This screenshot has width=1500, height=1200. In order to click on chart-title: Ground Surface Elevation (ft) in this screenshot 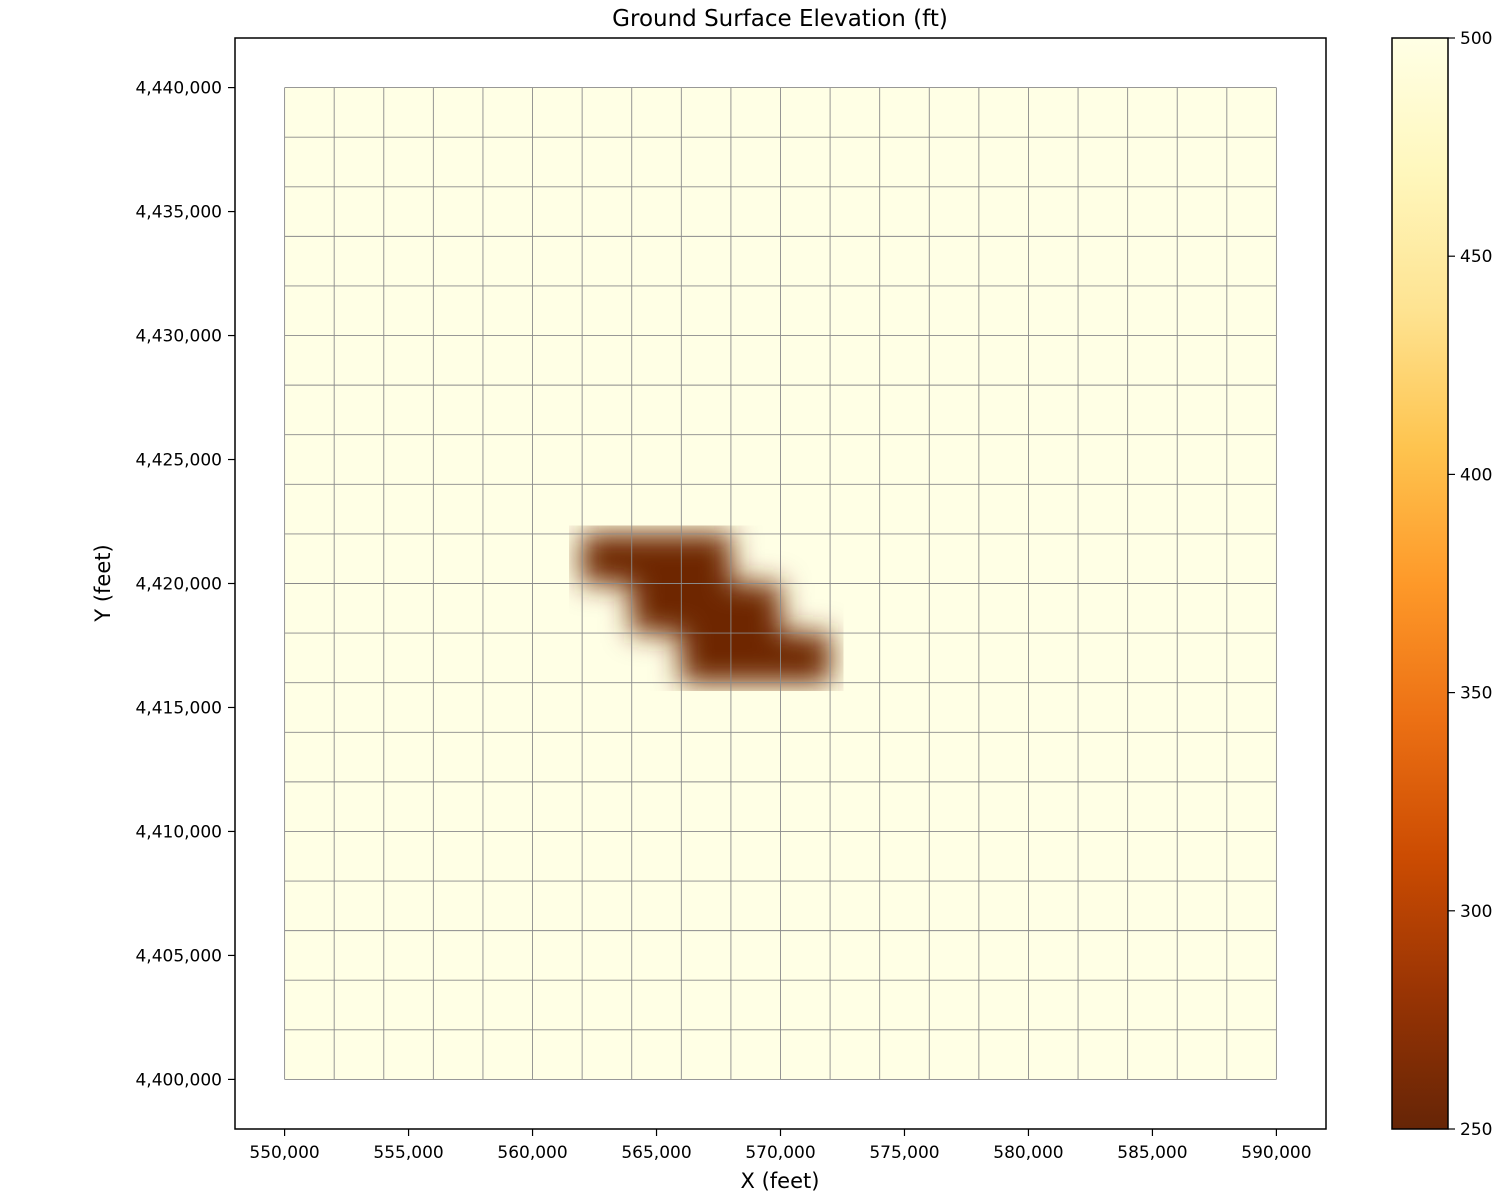, I will do `click(780, 19)`.